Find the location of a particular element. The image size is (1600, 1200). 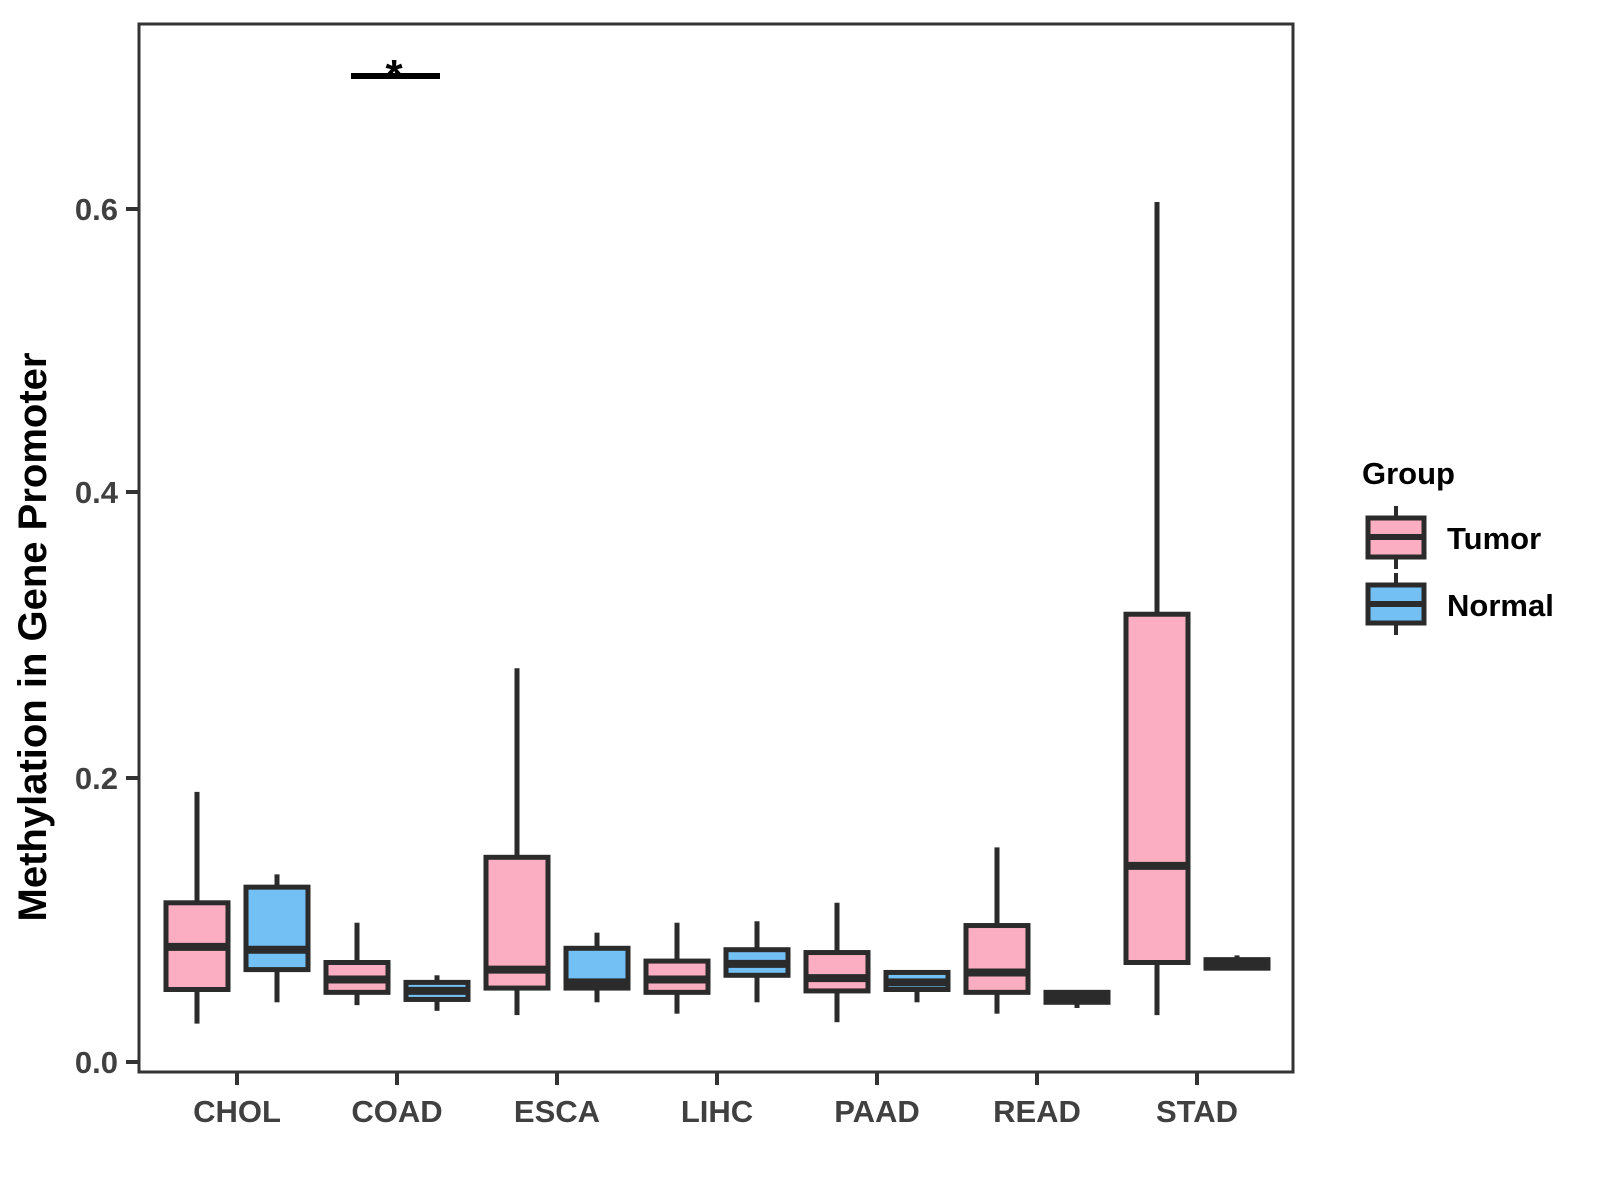

significance-star: * is located at coordinates (394, 75).